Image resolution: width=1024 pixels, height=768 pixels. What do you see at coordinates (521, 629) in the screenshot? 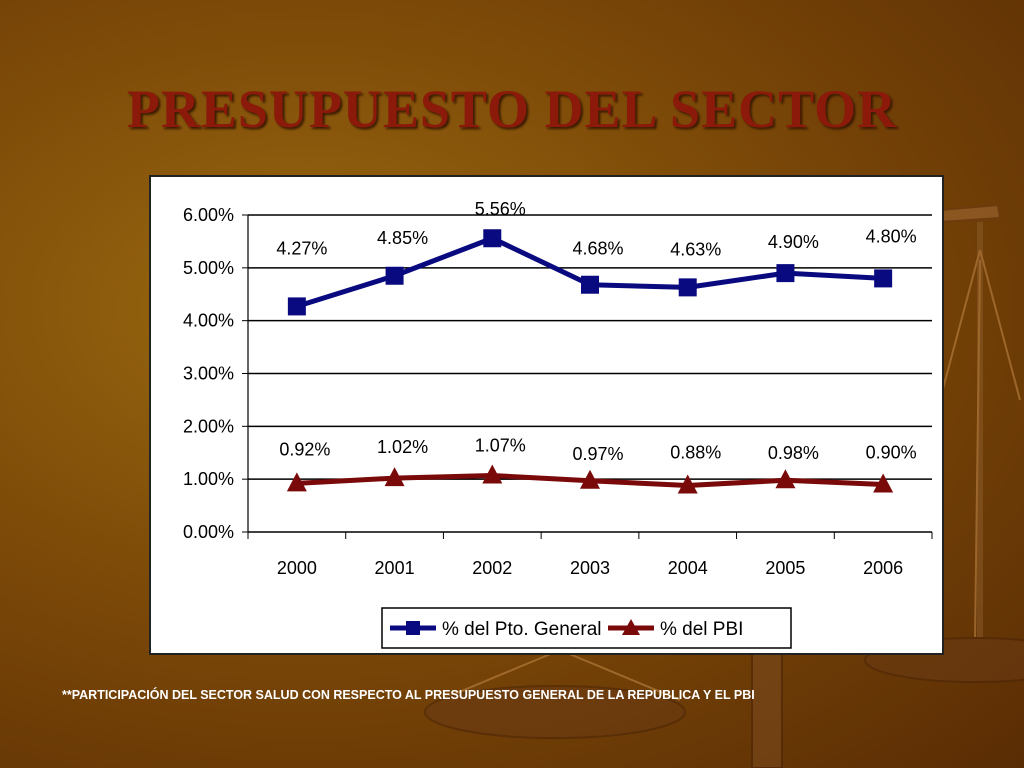
I see `legend-label: % del Pto. General` at bounding box center [521, 629].